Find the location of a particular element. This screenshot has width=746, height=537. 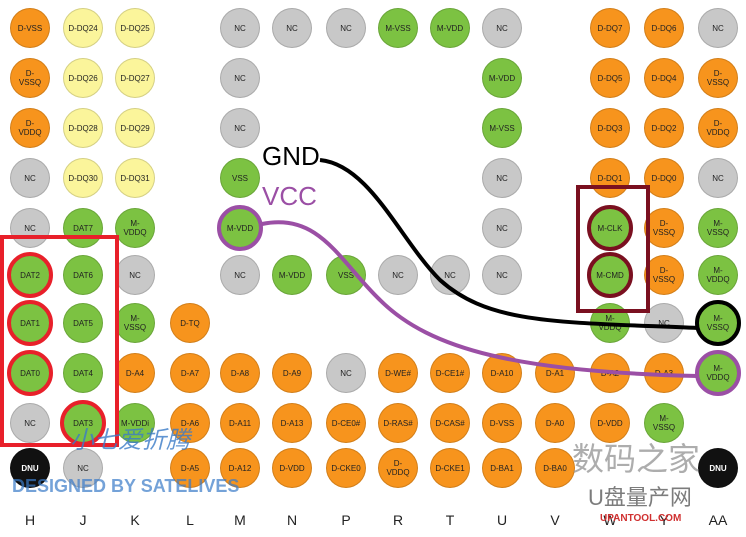

pin: D-A0 is located at coordinates (555, 423).